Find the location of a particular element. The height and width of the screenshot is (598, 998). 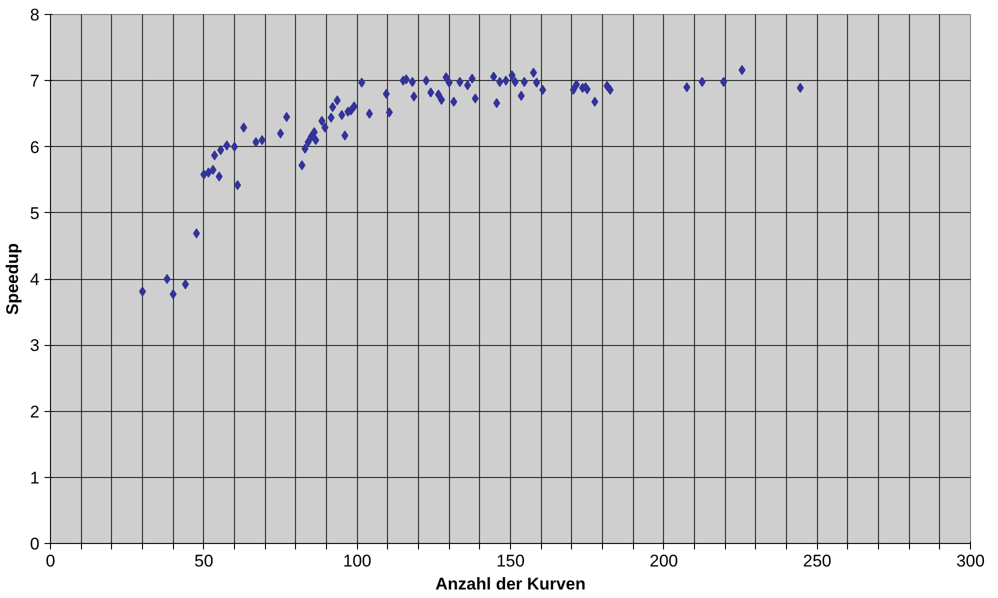

y-tick-label: 8 is located at coordinates (35, 15).